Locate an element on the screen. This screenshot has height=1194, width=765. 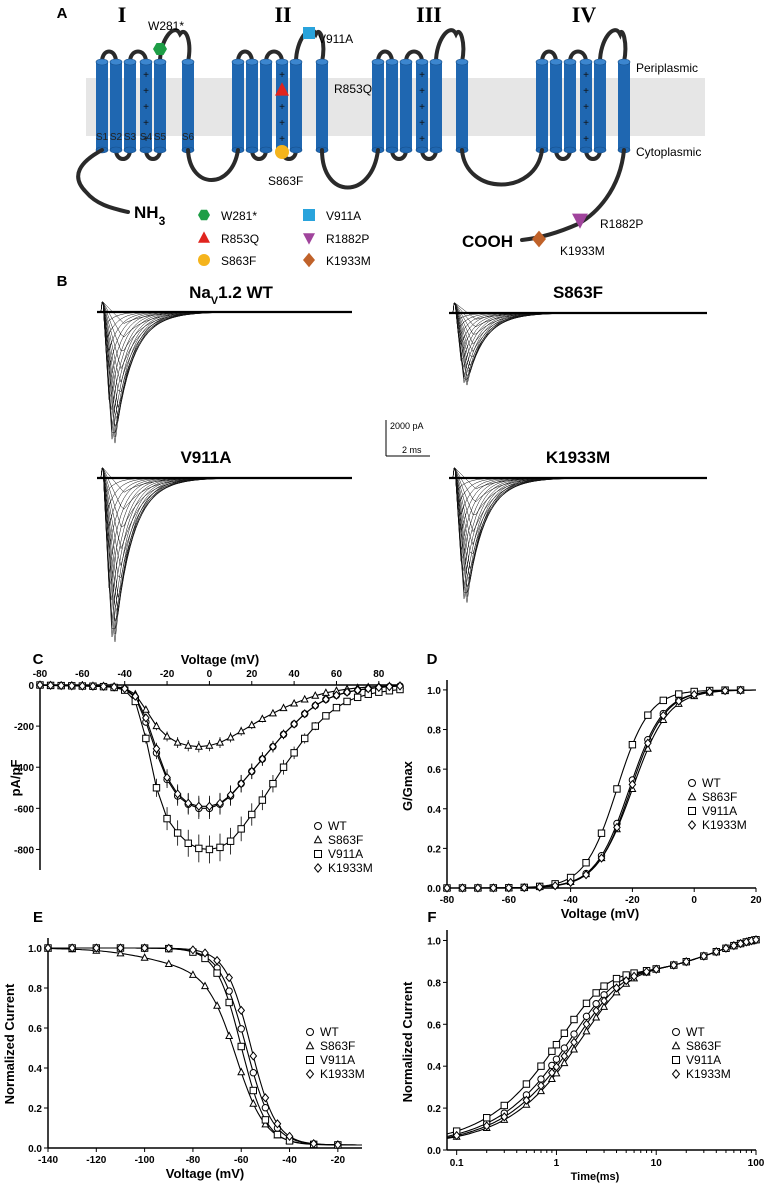
d-legend-label-s863f: S863F is located at coordinates (719, 797).